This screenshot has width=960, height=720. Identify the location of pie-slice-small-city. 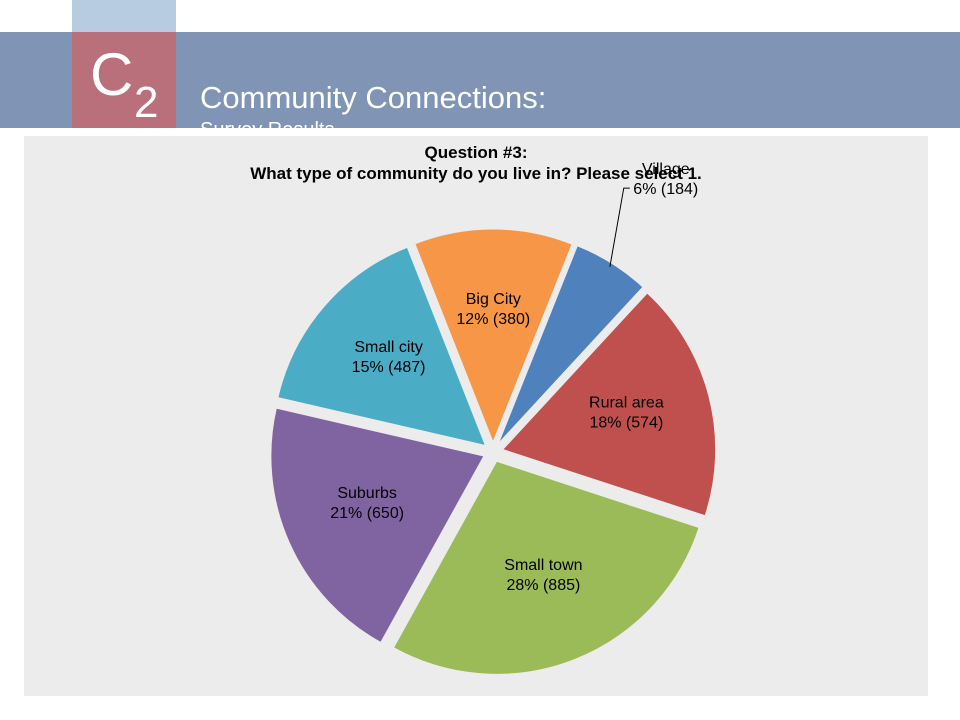
(382, 346).